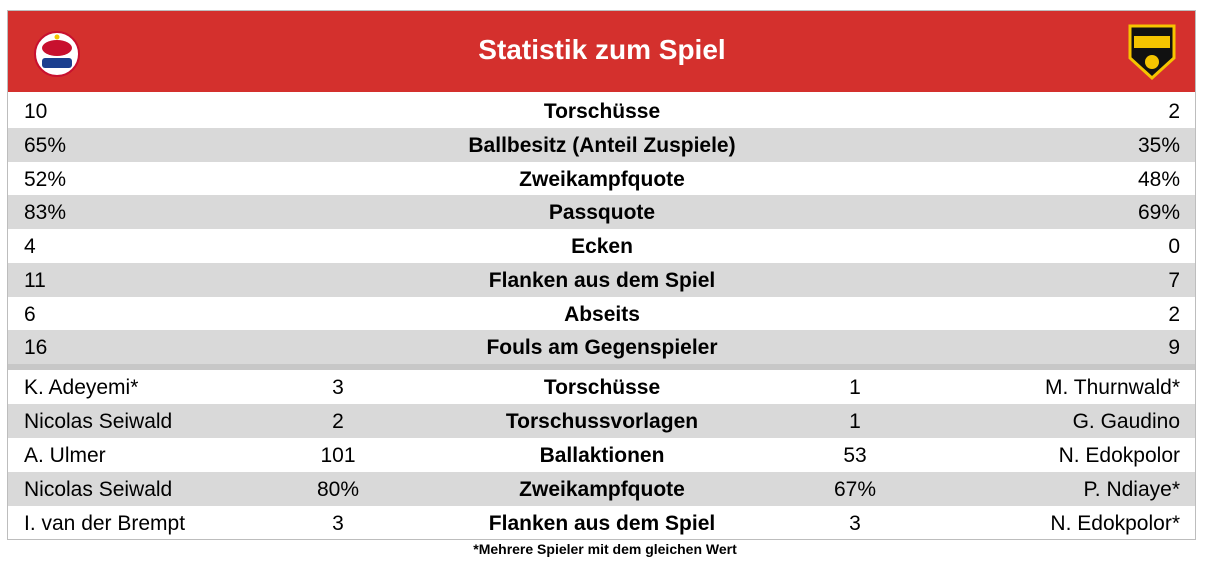  I want to click on team-row: 11 Flanken aus dem Spiel 7, so click(602, 279).